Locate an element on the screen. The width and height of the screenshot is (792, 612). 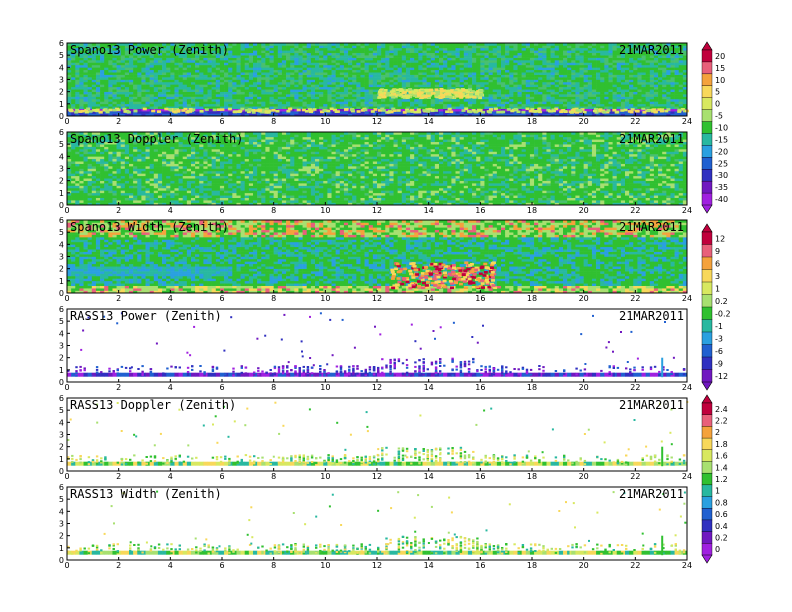
colorbar-label: -6 is located at coordinates (719, 351).